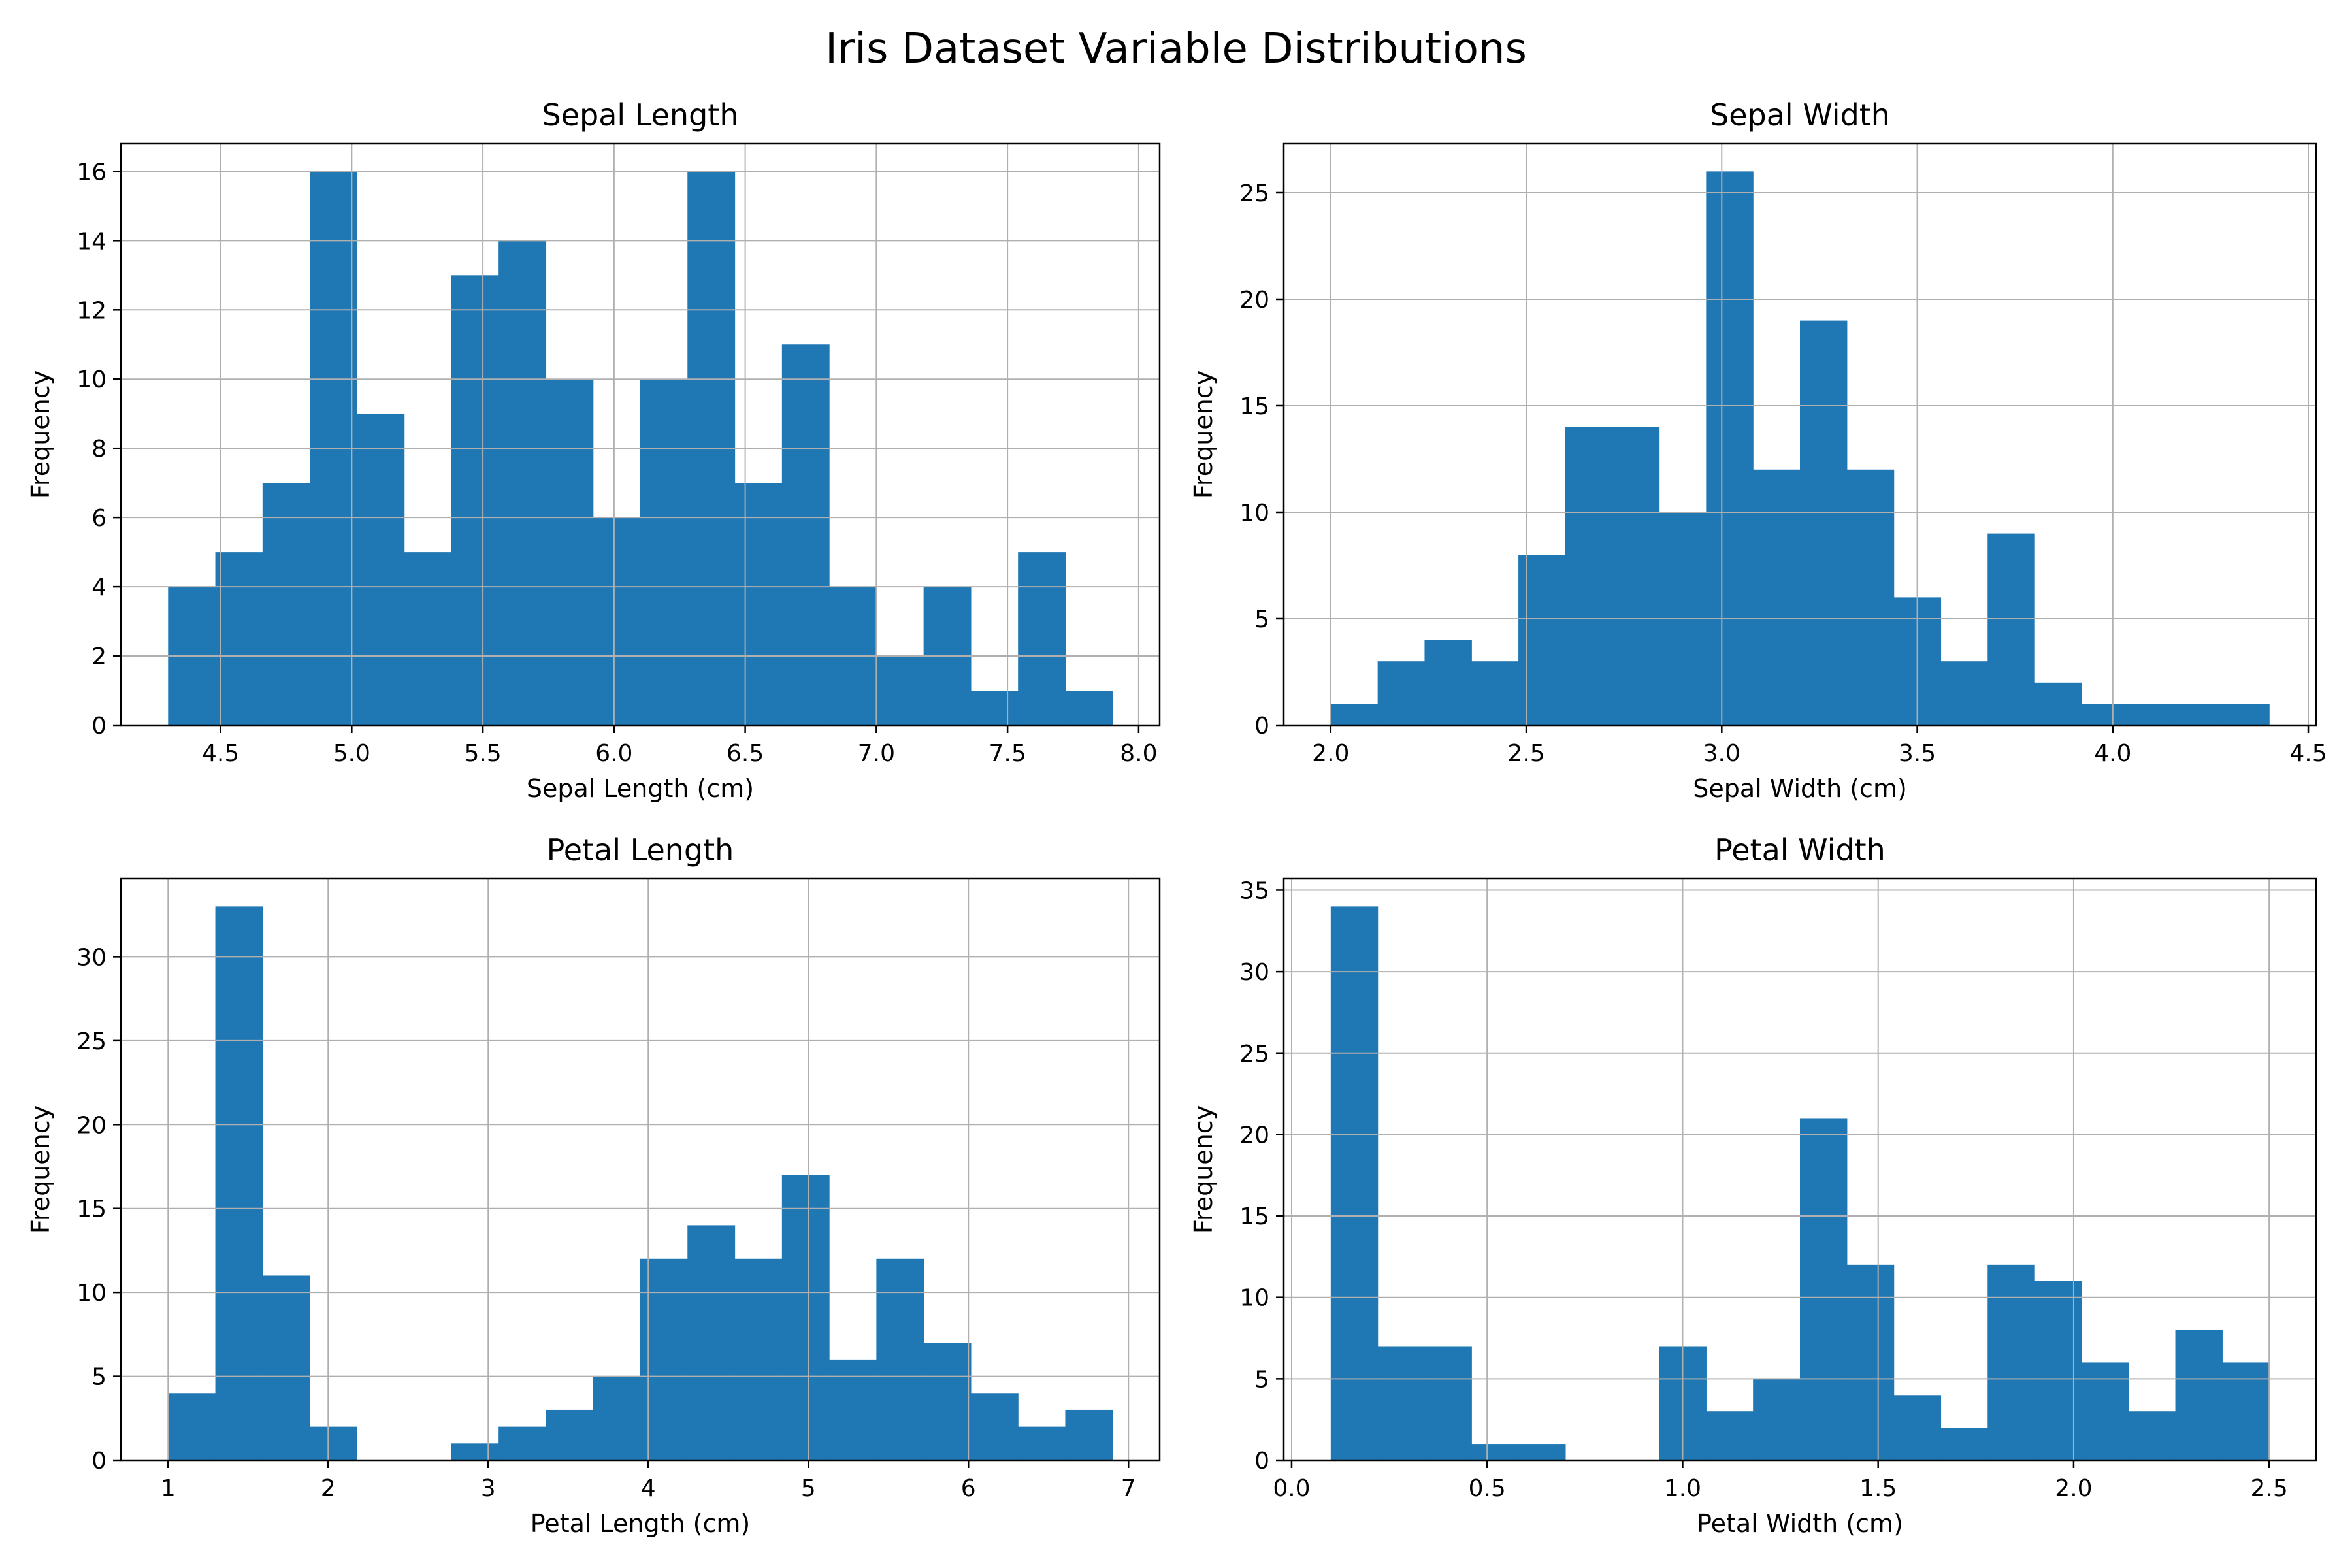  I want to click on figure-title: Iris Dataset Variable Distributions, so click(1176, 49).